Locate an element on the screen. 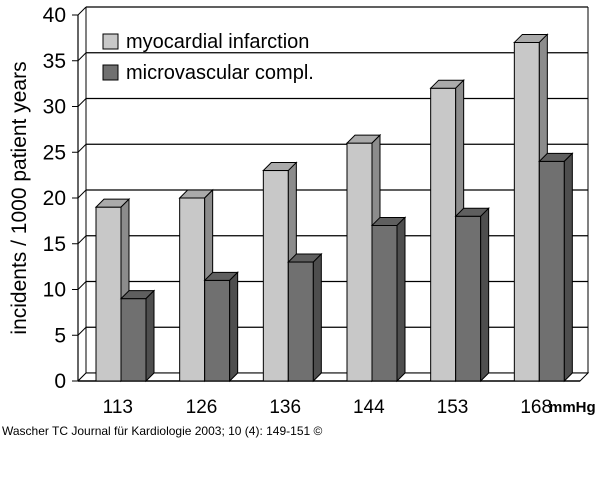  y-tick-label: 25 is located at coordinates (54, 152).